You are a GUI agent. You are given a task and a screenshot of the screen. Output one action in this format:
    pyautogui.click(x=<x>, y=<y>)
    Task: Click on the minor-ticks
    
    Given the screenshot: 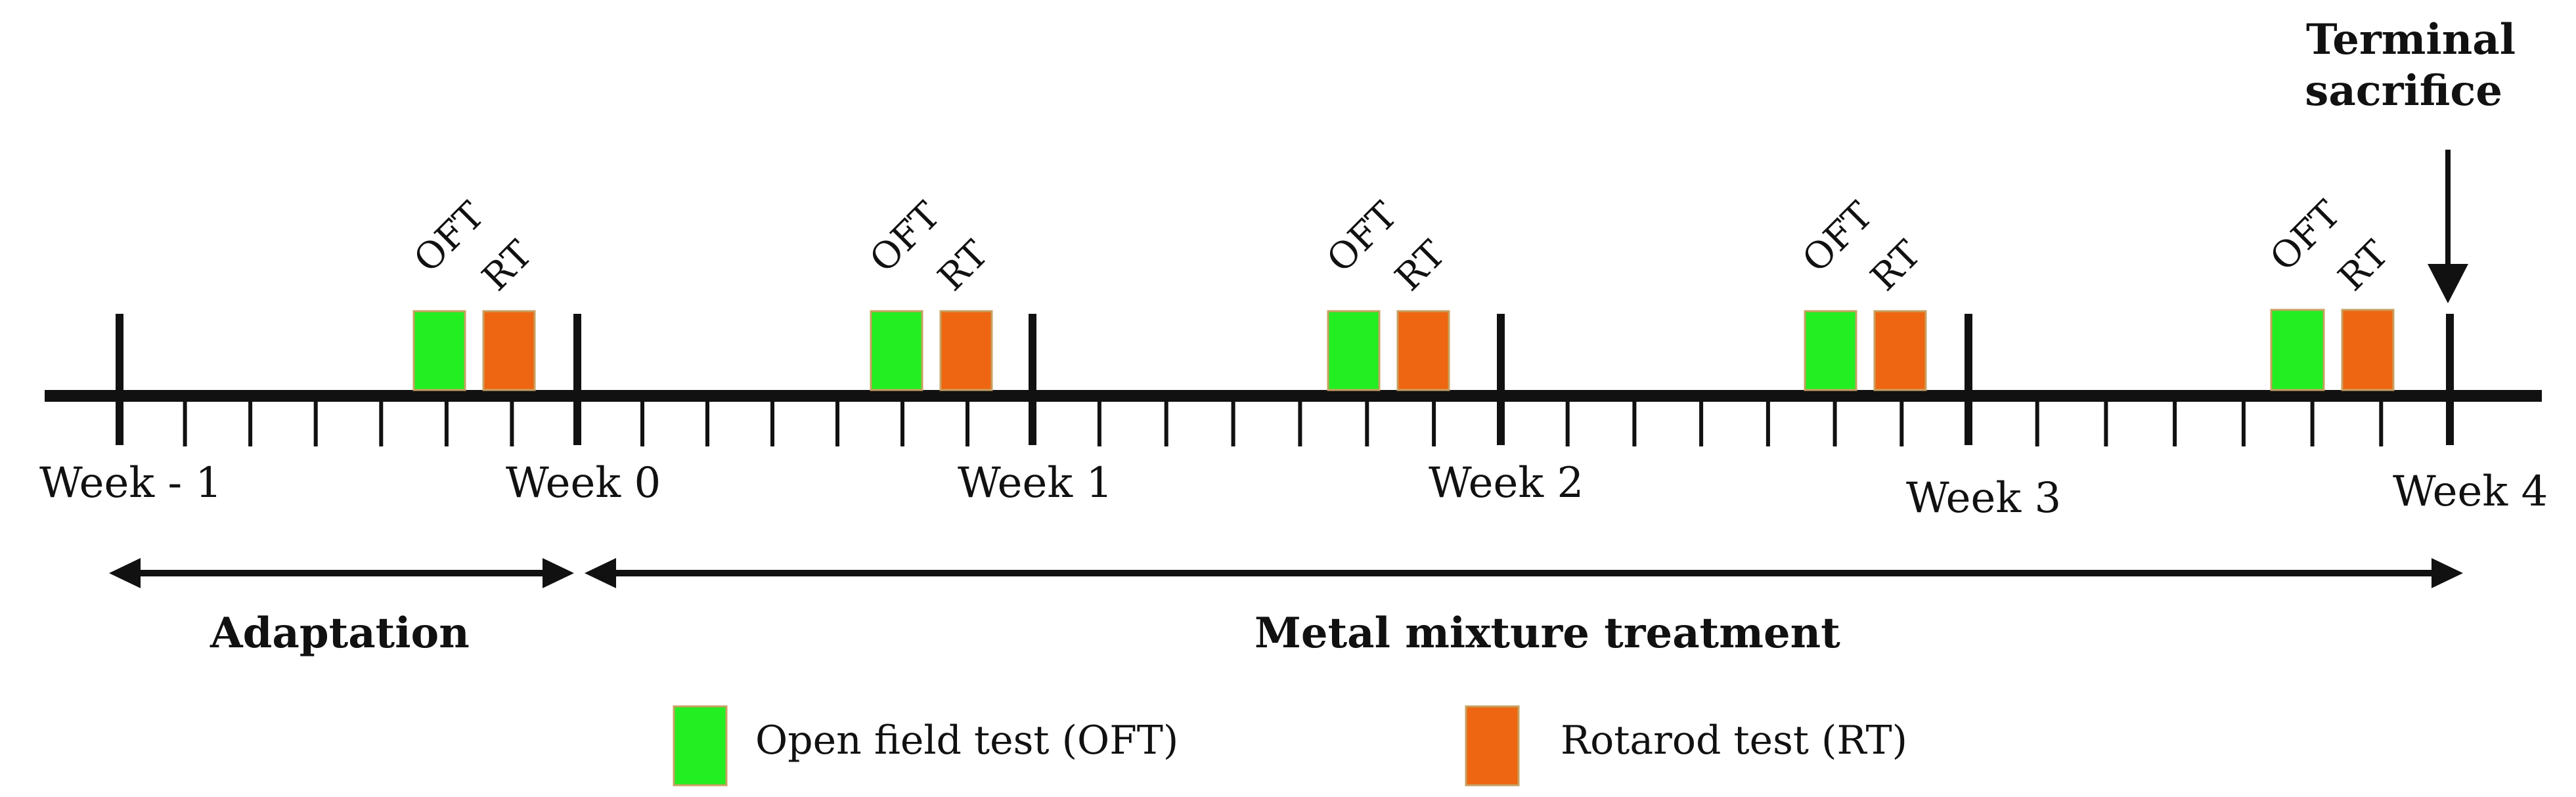 What is the action you would take?
    pyautogui.click(x=1283, y=424)
    